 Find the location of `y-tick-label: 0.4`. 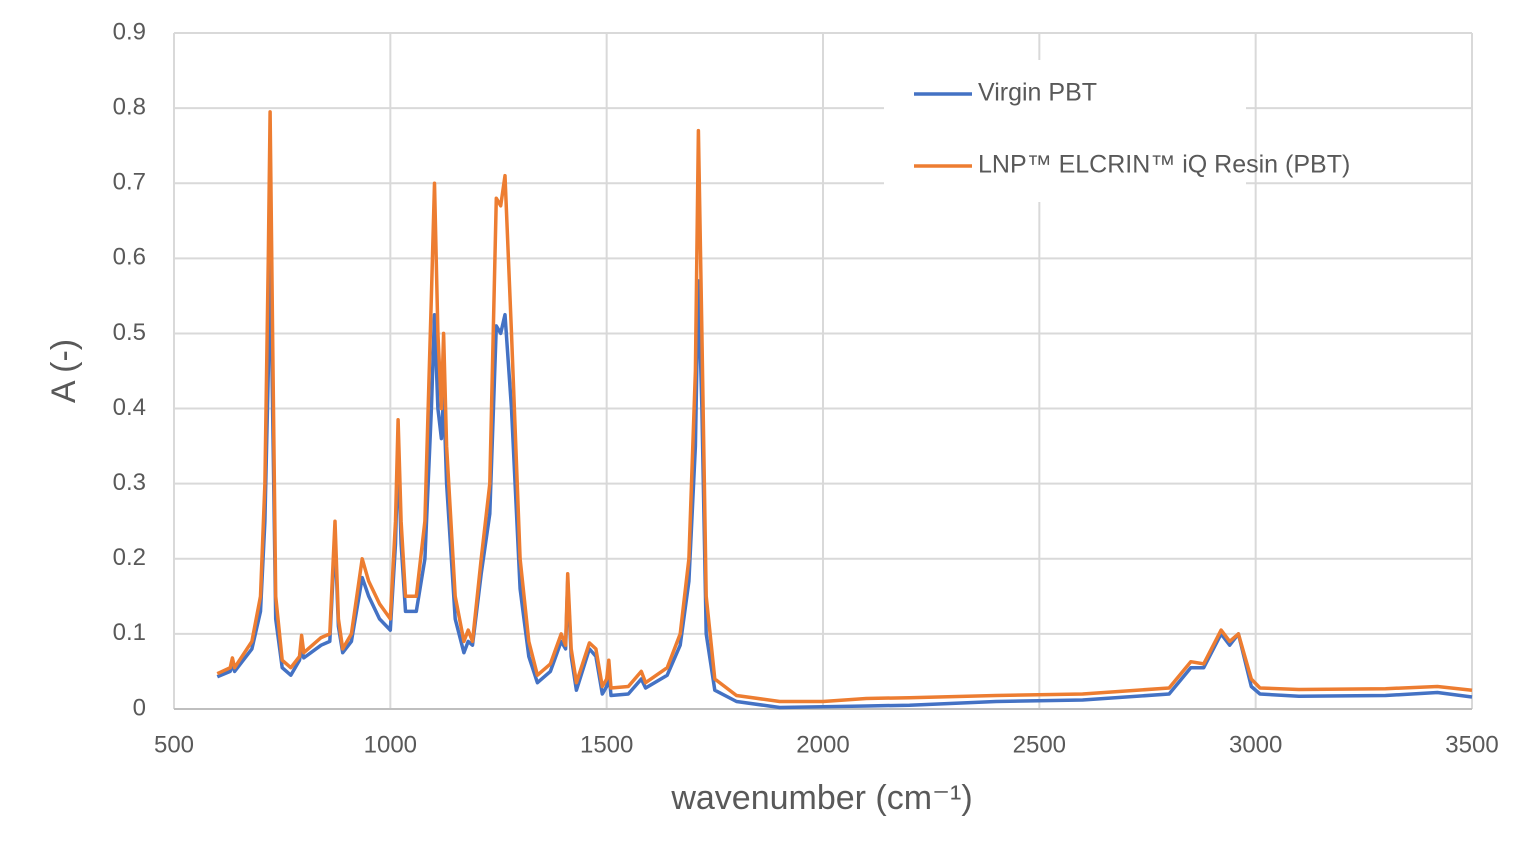

y-tick-label: 0.4 is located at coordinates (129, 407).